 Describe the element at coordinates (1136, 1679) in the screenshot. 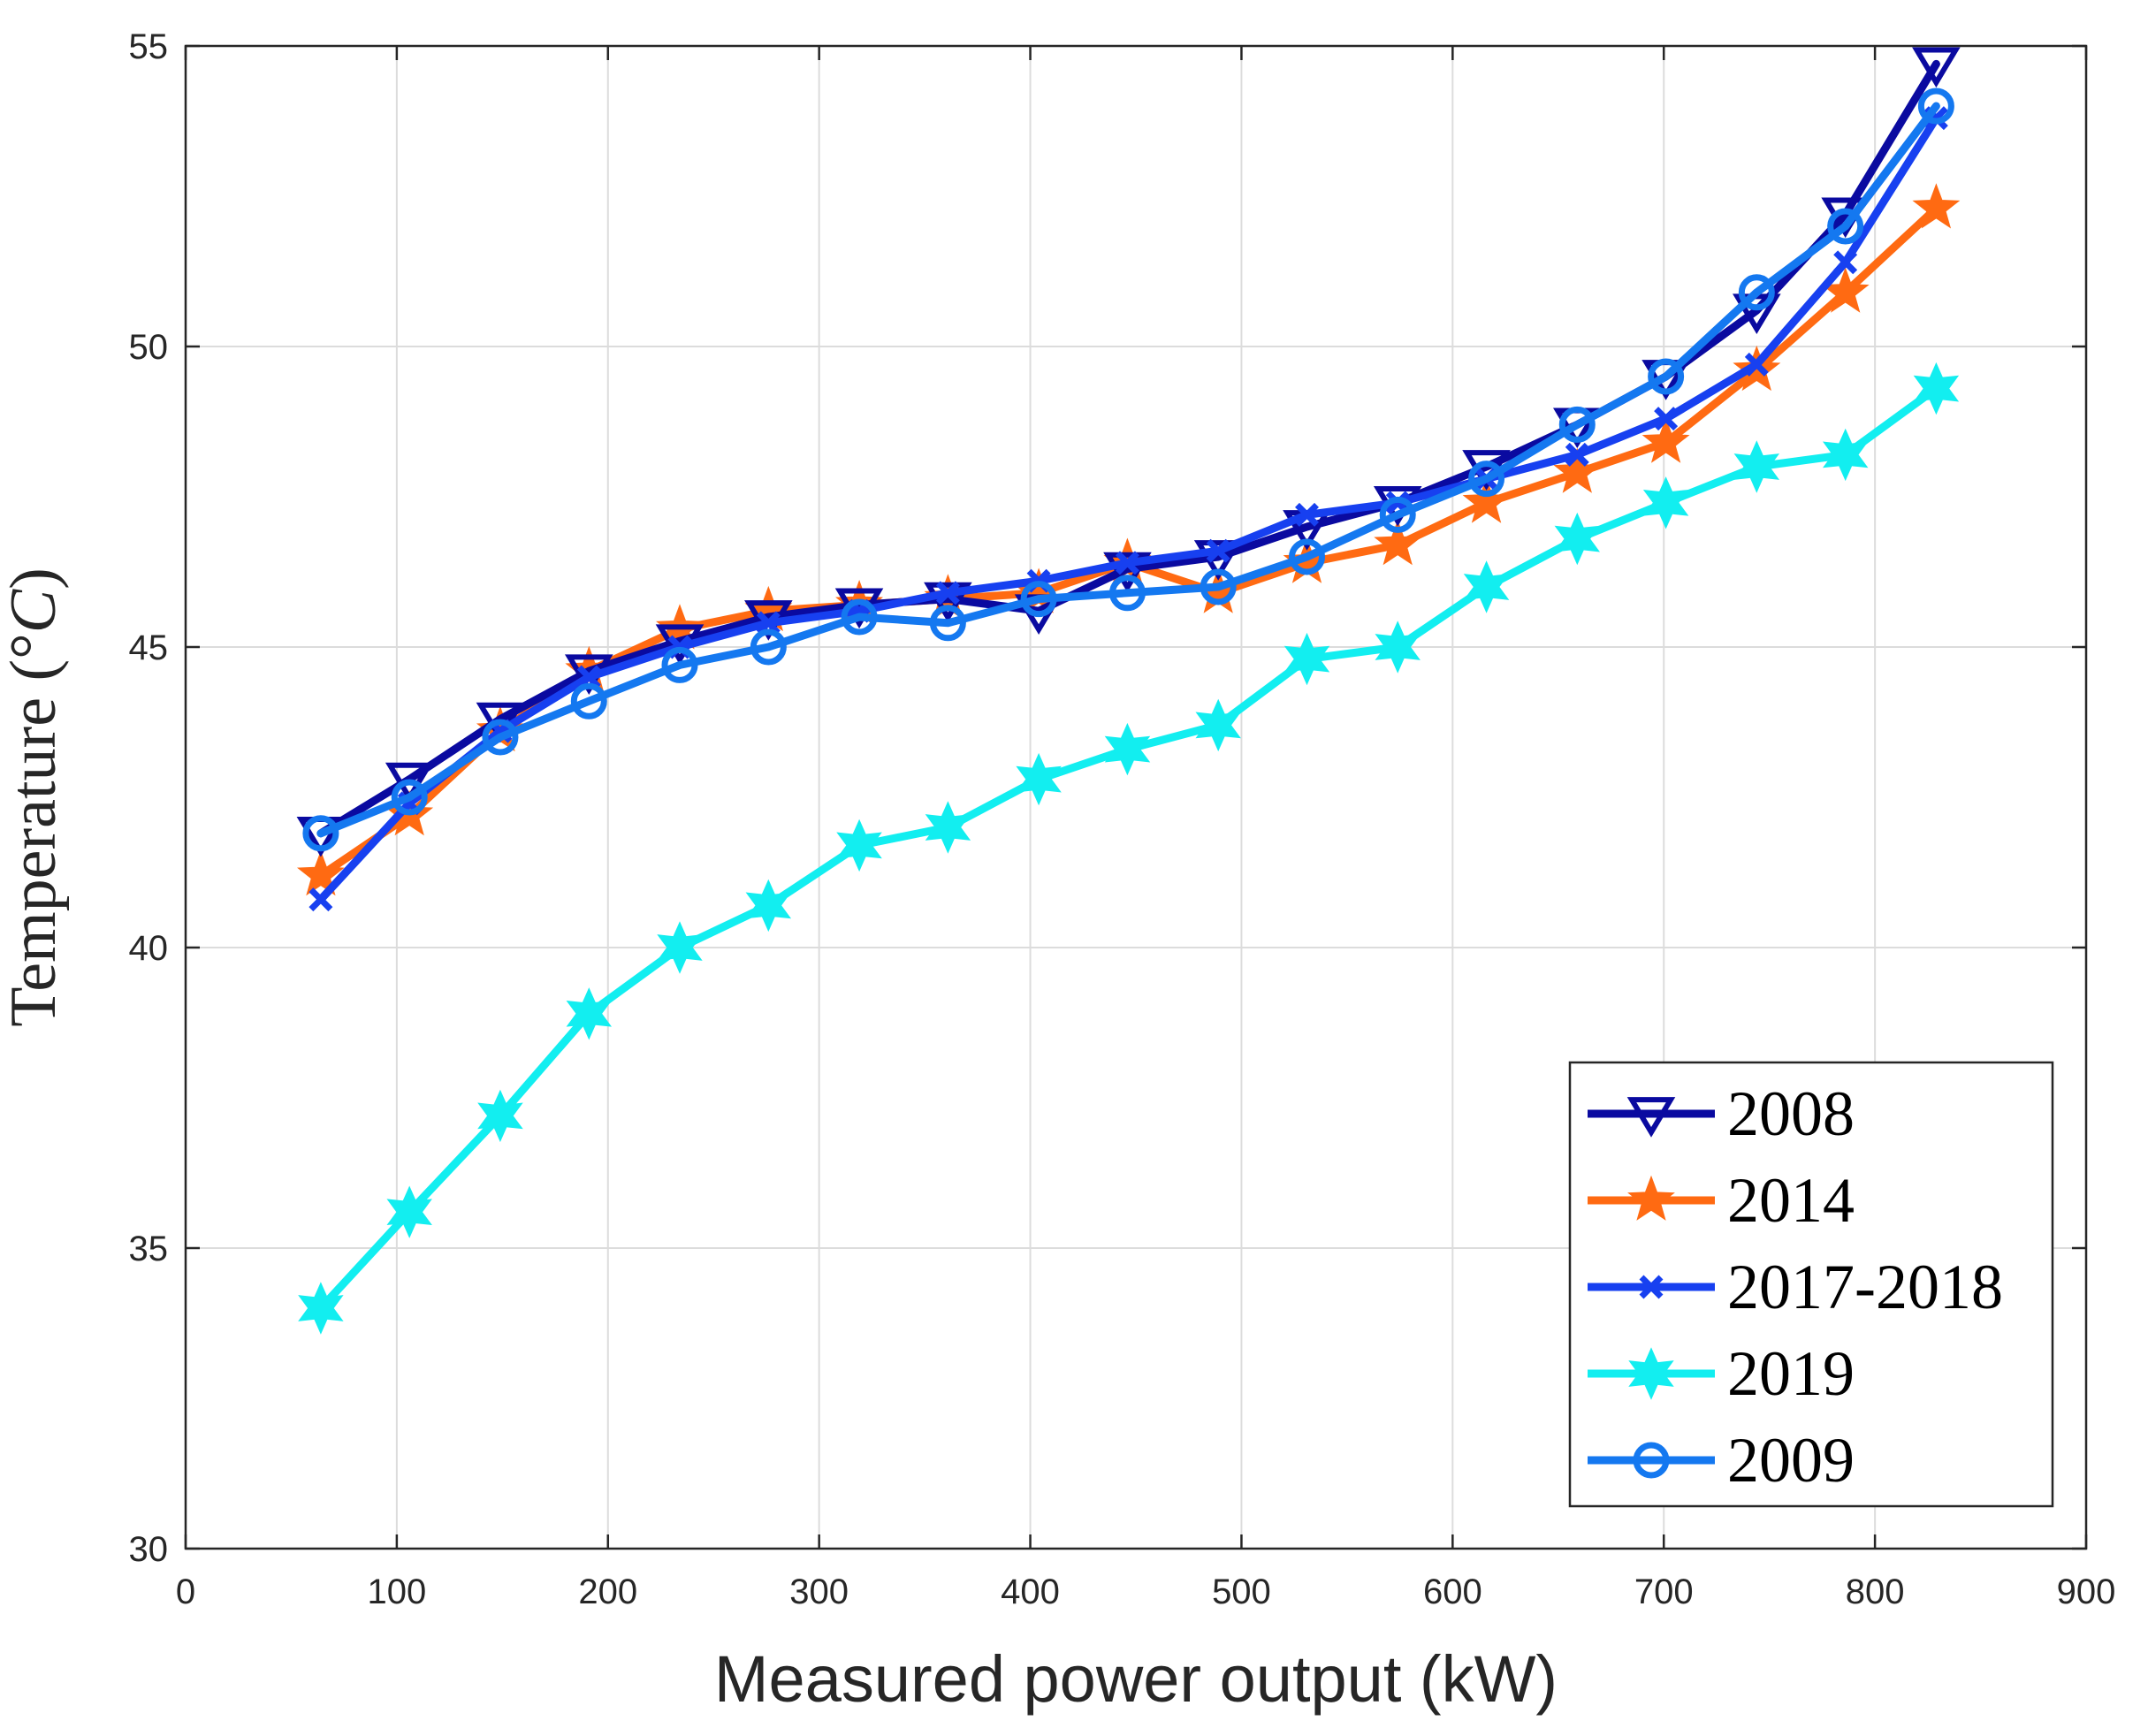

I see `x-axis-label: Measured power output (kW)` at that location.